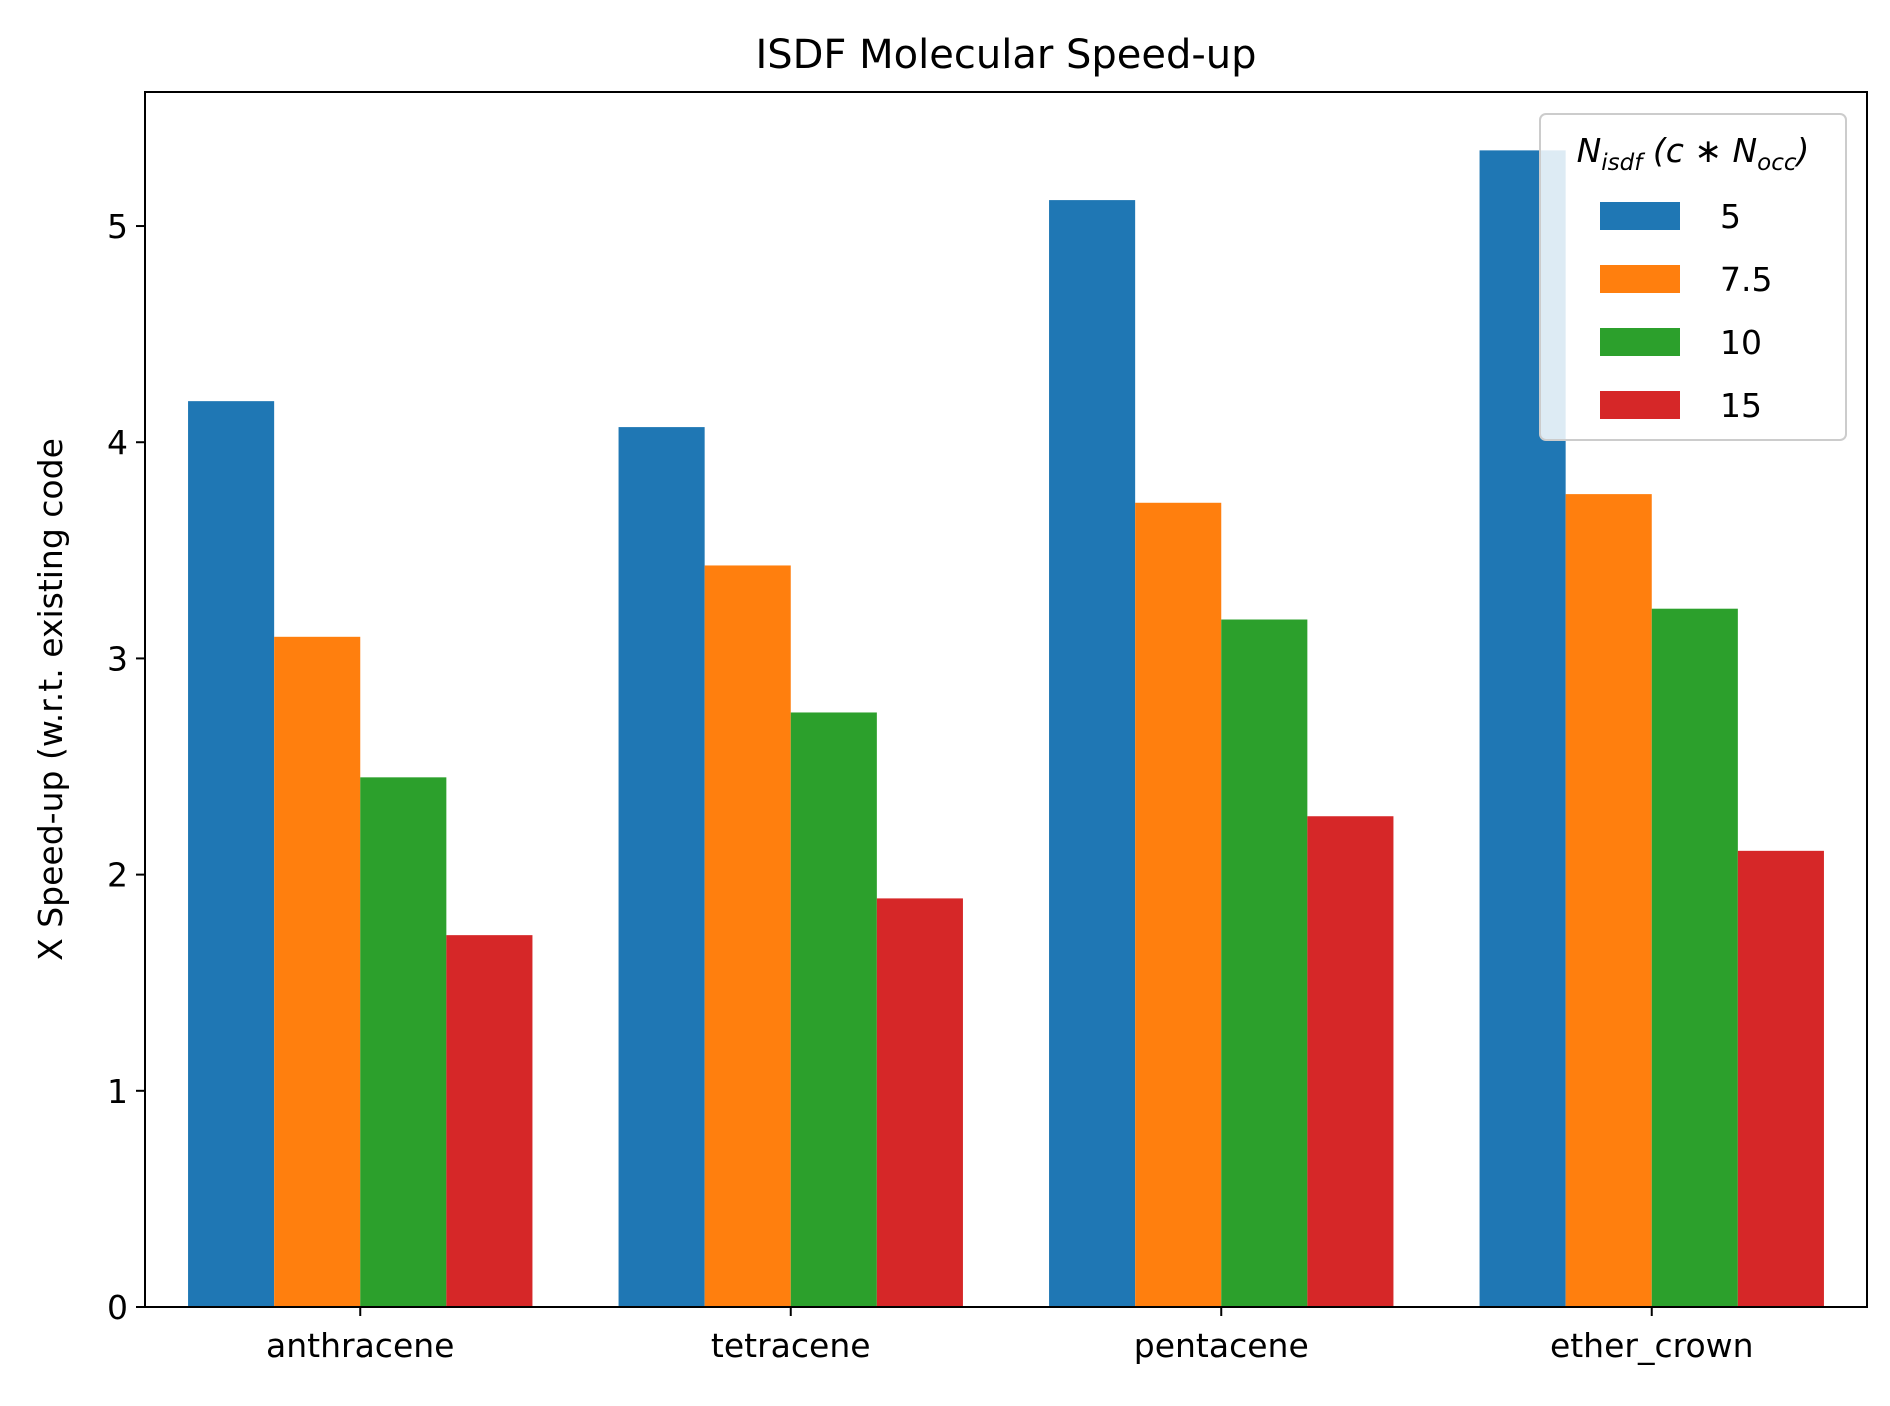 The image size is (1890, 1406). I want to click on legend-label-7.5: 7.5, so click(1746, 279).